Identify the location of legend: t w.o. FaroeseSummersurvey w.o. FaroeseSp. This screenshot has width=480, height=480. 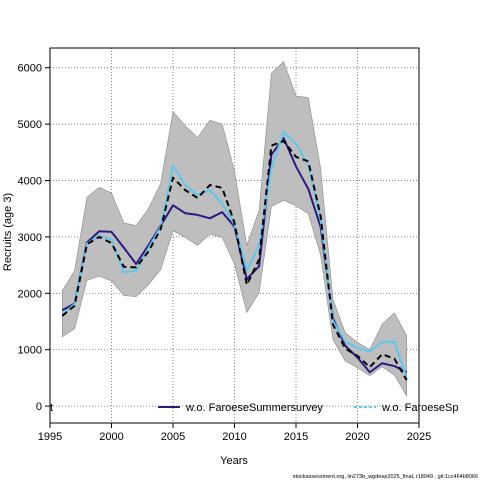
(254, 408).